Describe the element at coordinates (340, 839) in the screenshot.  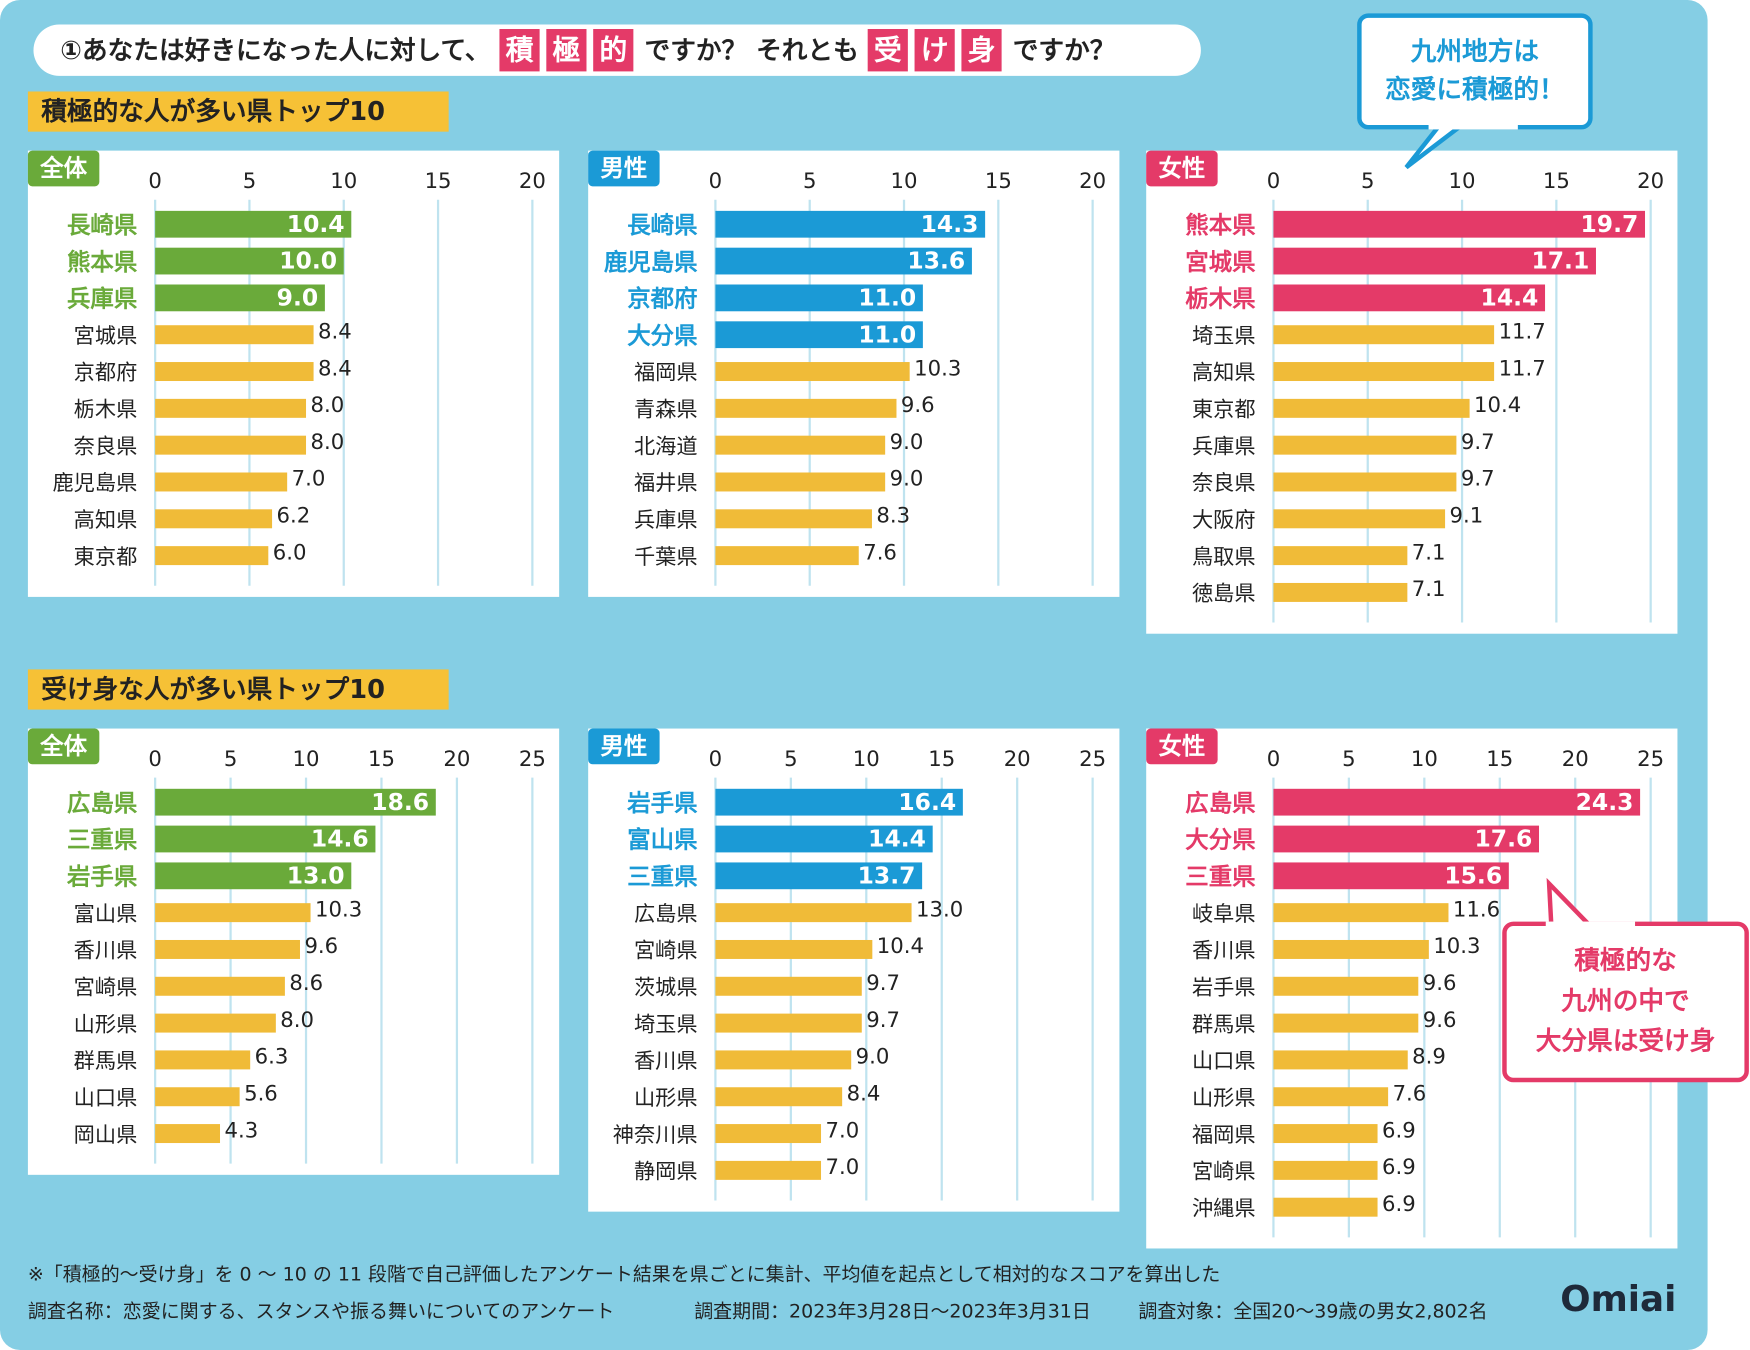
I see `value-label: 14.6` at that location.